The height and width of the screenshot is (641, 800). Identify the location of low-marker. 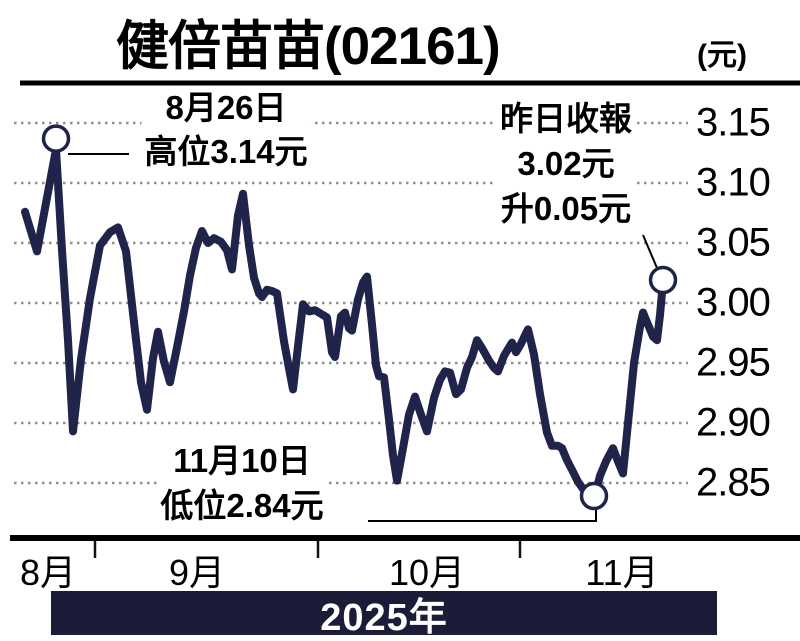
(594, 496).